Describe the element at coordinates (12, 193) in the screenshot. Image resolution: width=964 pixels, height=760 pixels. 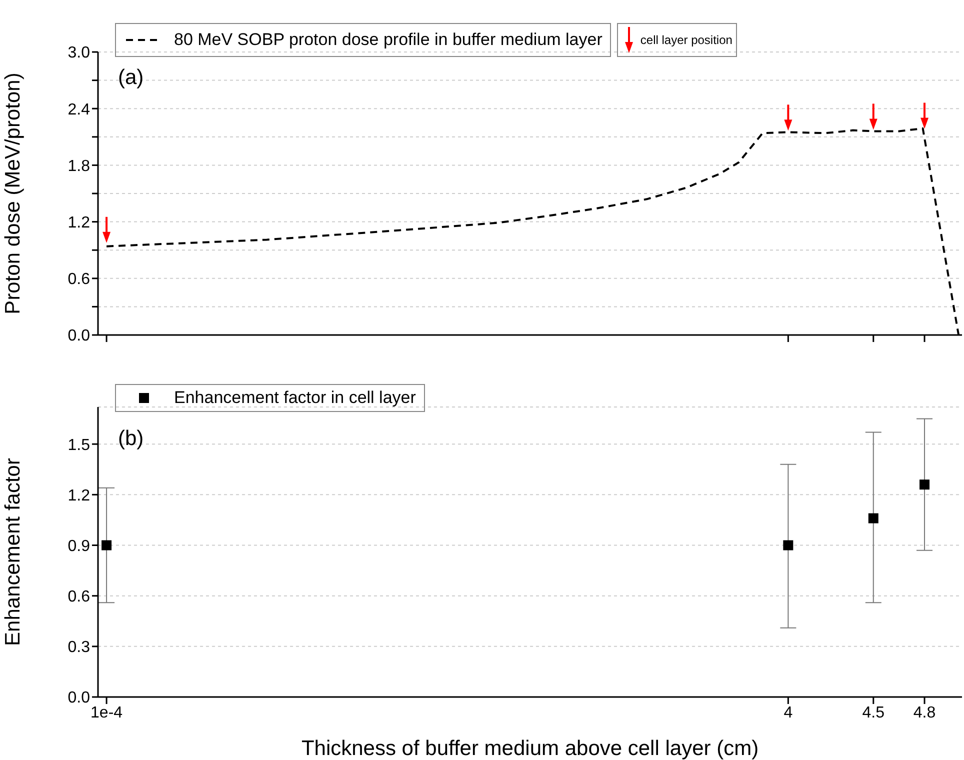
I see `y-axis-title: Proton dose (MeV/proton)` at that location.